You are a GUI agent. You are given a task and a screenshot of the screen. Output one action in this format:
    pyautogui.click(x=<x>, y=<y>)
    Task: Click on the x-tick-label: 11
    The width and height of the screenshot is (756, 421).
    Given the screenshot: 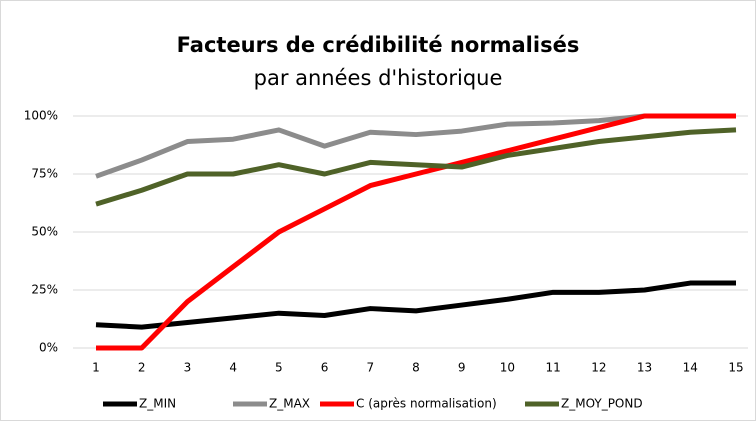 What is the action you would take?
    pyautogui.click(x=553, y=368)
    